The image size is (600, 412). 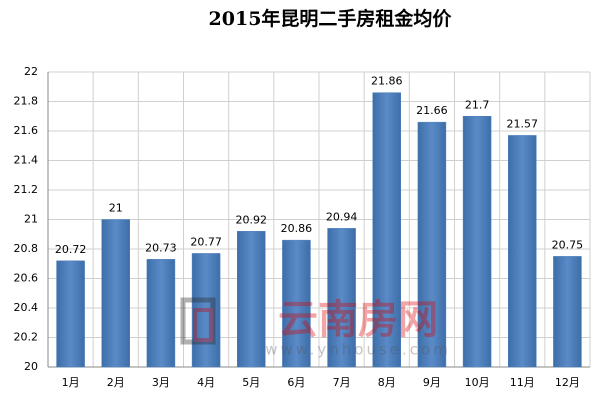 What do you see at coordinates (26, 278) in the screenshot?
I see `y-tick-label: 20.6` at bounding box center [26, 278].